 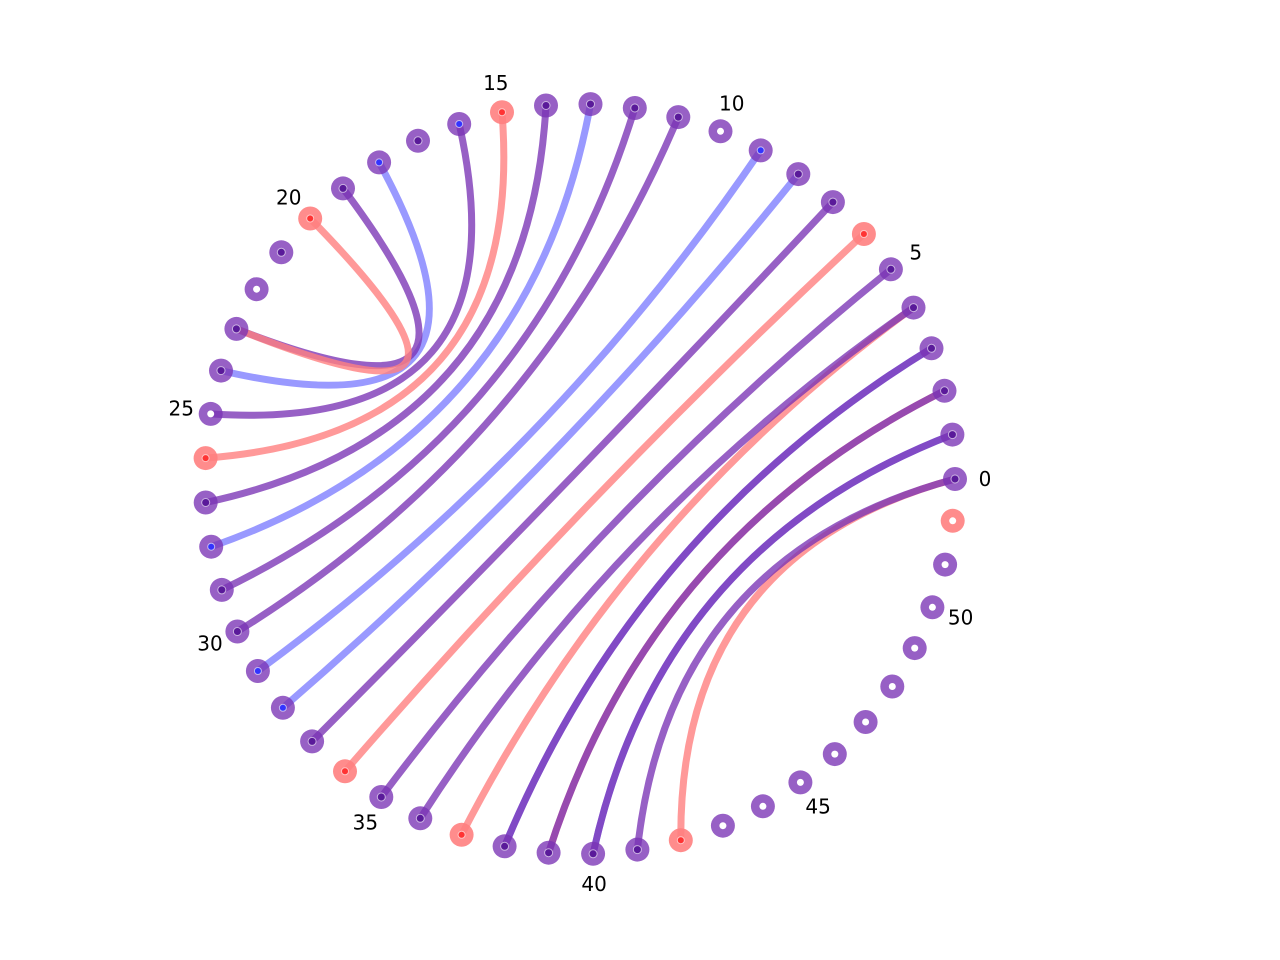 I want to click on node-20-center, so click(x=310, y=218).